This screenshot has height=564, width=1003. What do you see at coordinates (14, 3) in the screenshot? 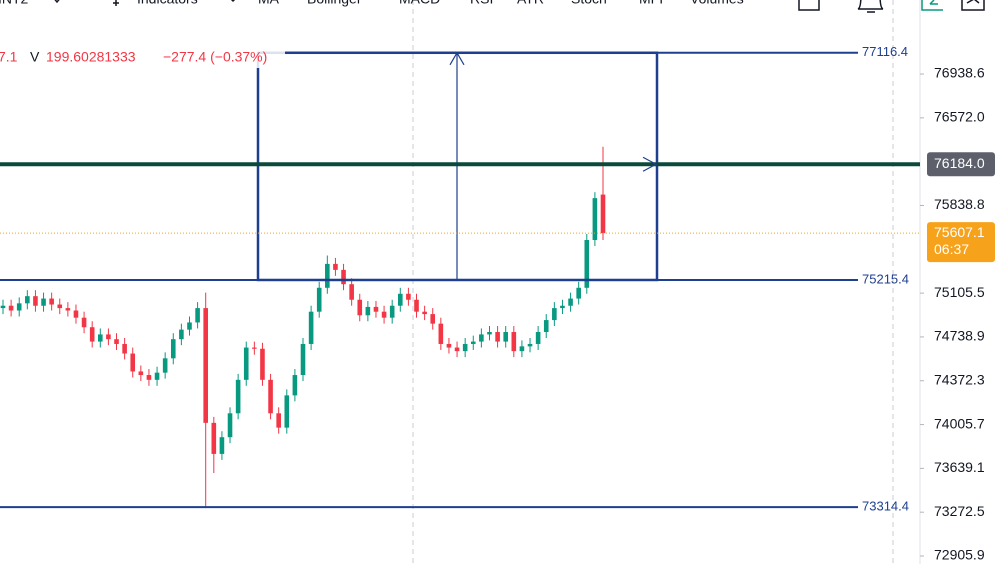
I see `toolbar-item: INT2` at bounding box center [14, 3].